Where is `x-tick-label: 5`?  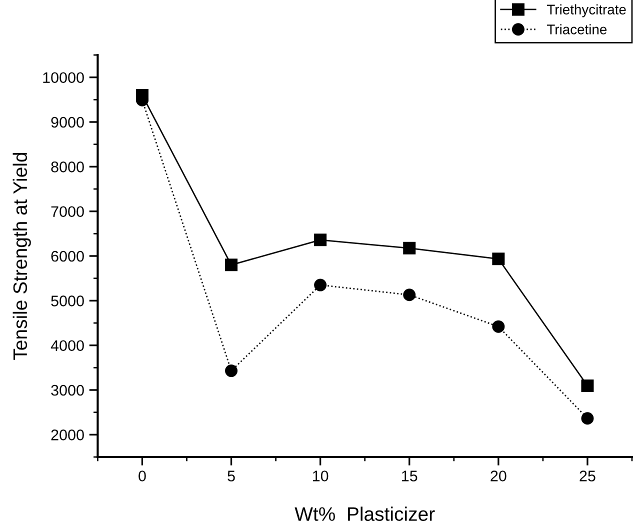 x-tick-label: 5 is located at coordinates (231, 476).